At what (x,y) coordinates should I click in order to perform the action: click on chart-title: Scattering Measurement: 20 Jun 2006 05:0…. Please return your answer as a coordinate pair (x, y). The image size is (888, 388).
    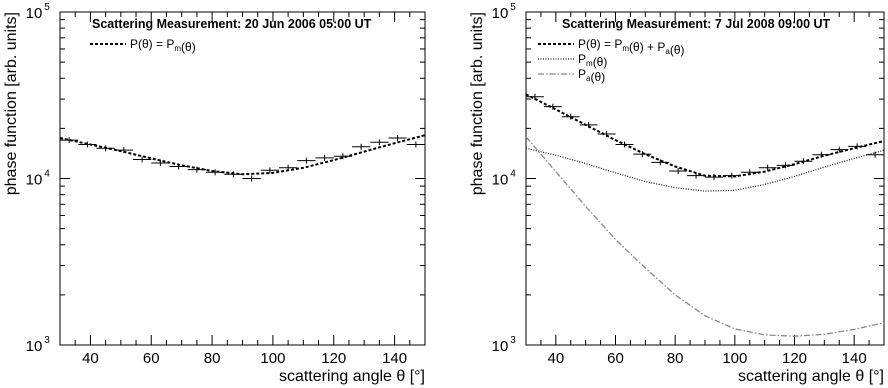
    Looking at the image, I should click on (232, 24).